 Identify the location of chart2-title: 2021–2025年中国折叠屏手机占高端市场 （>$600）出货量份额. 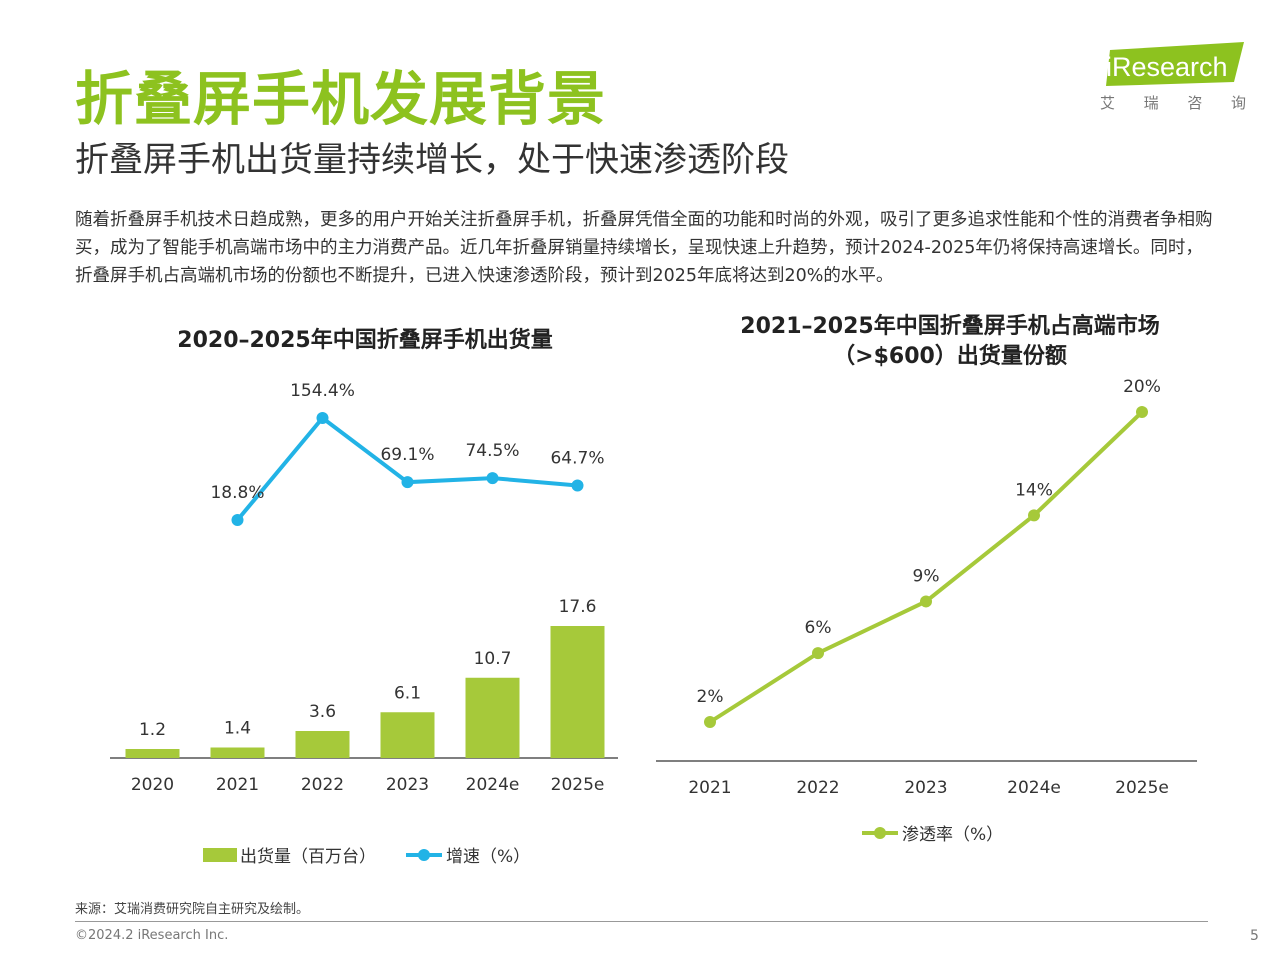
(950, 341).